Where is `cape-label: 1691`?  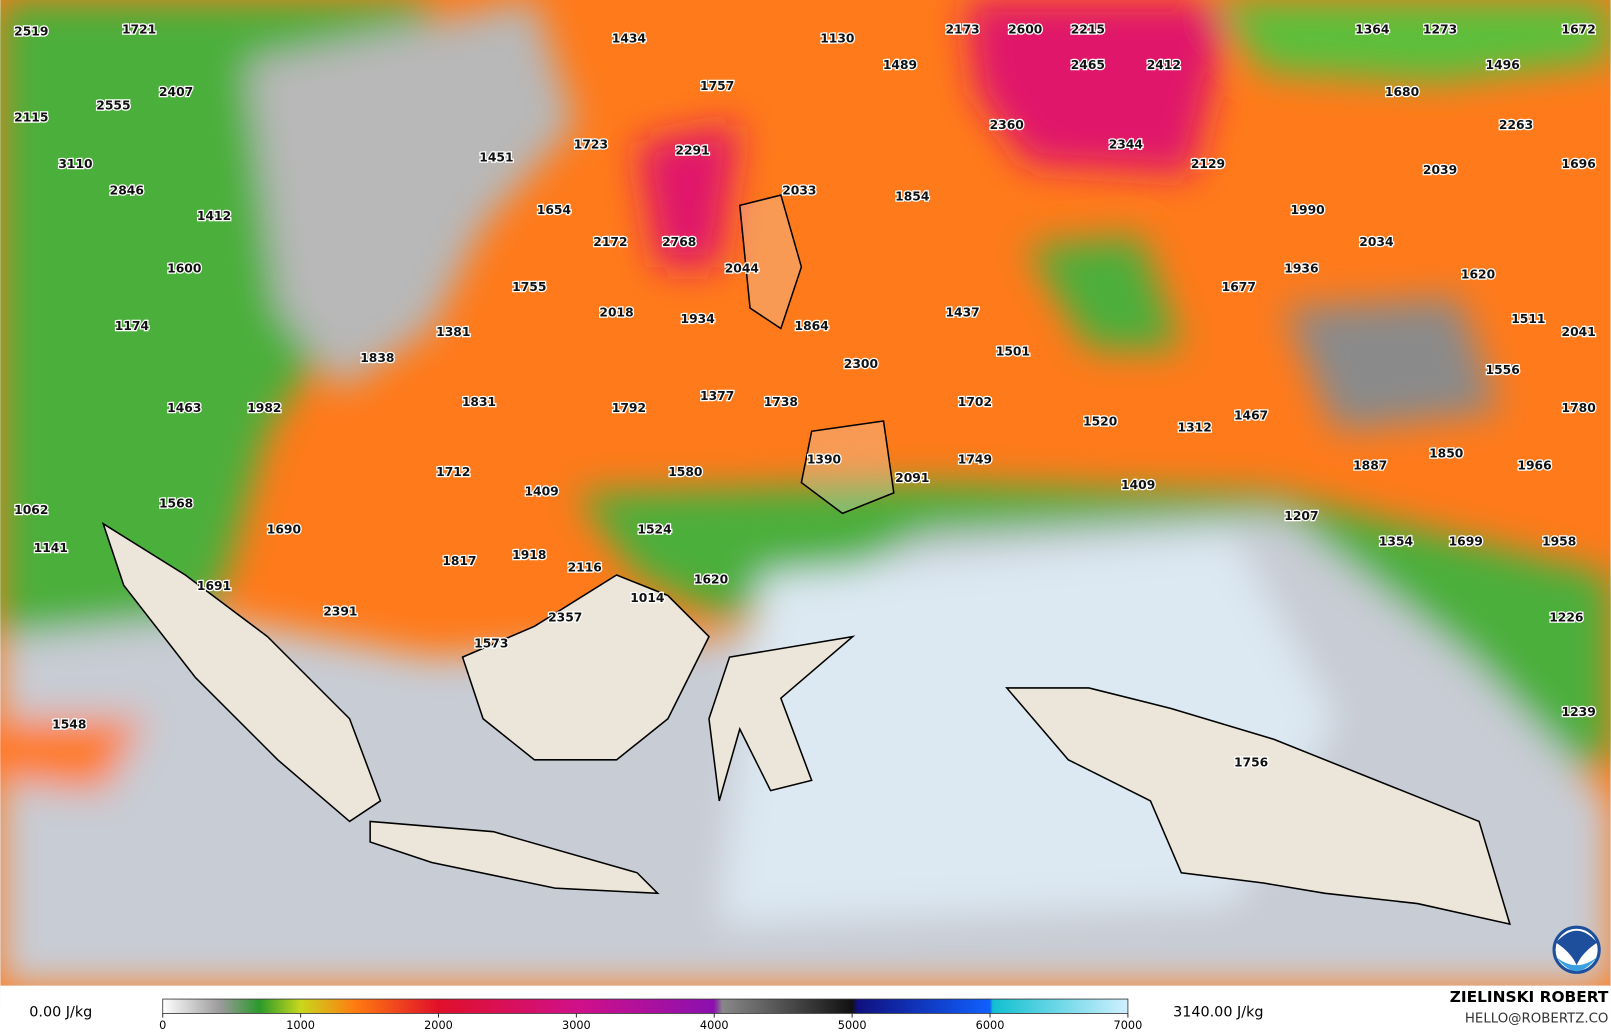
cape-label: 1691 is located at coordinates (214, 586).